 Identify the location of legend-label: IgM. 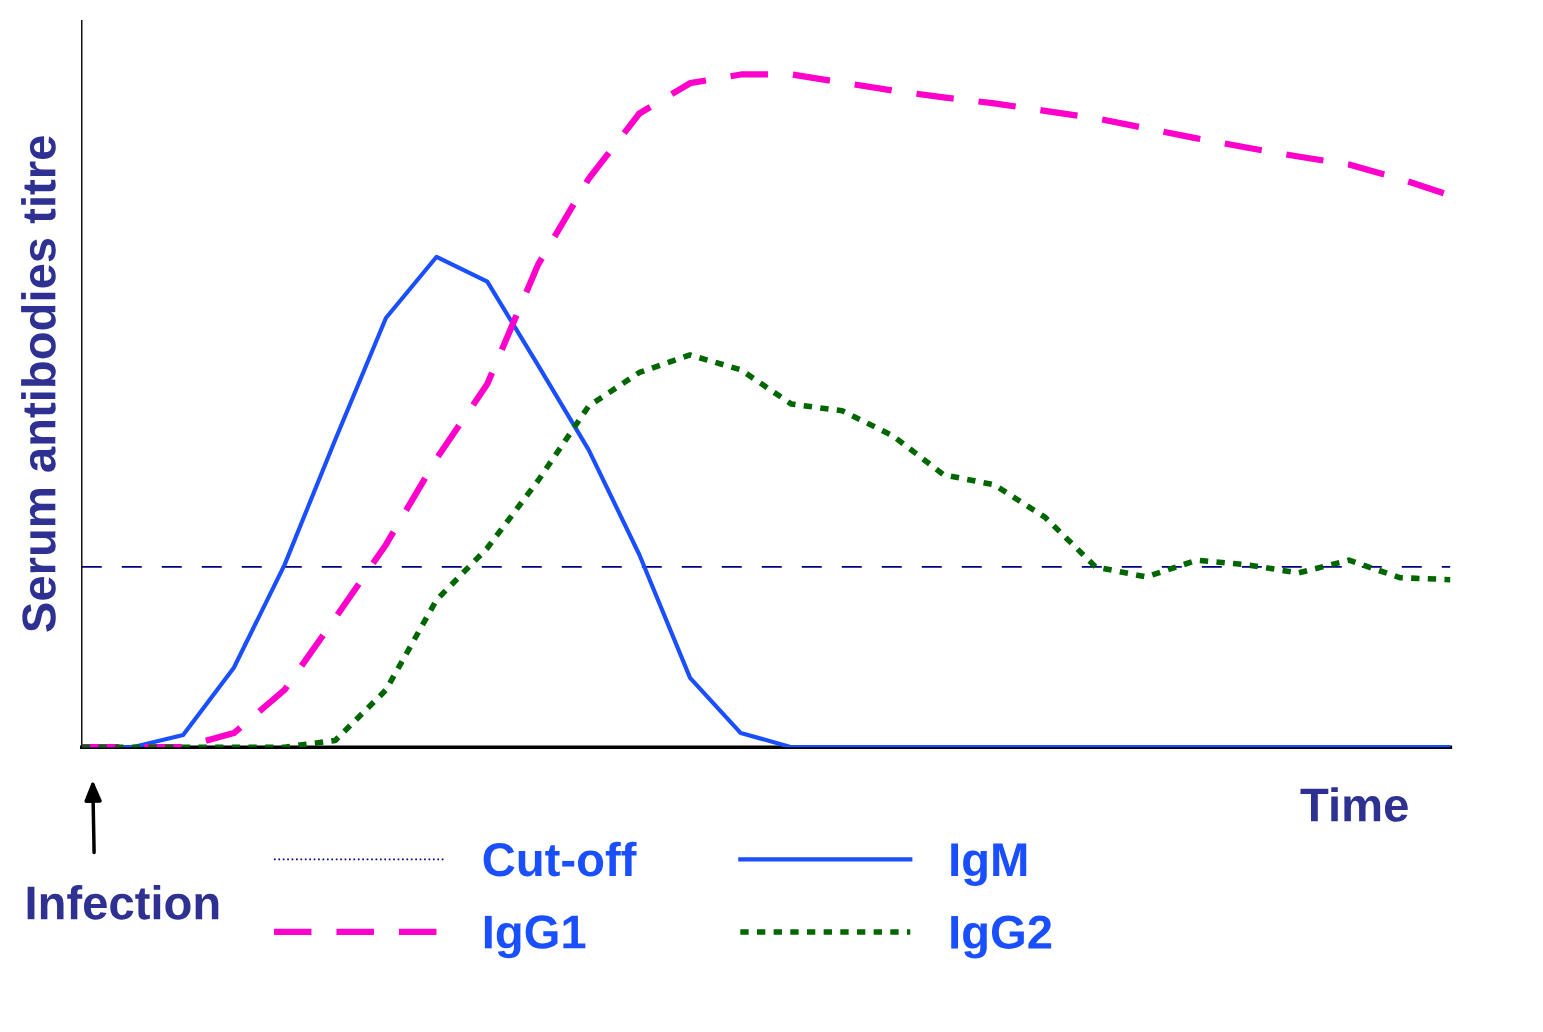
(989, 864).